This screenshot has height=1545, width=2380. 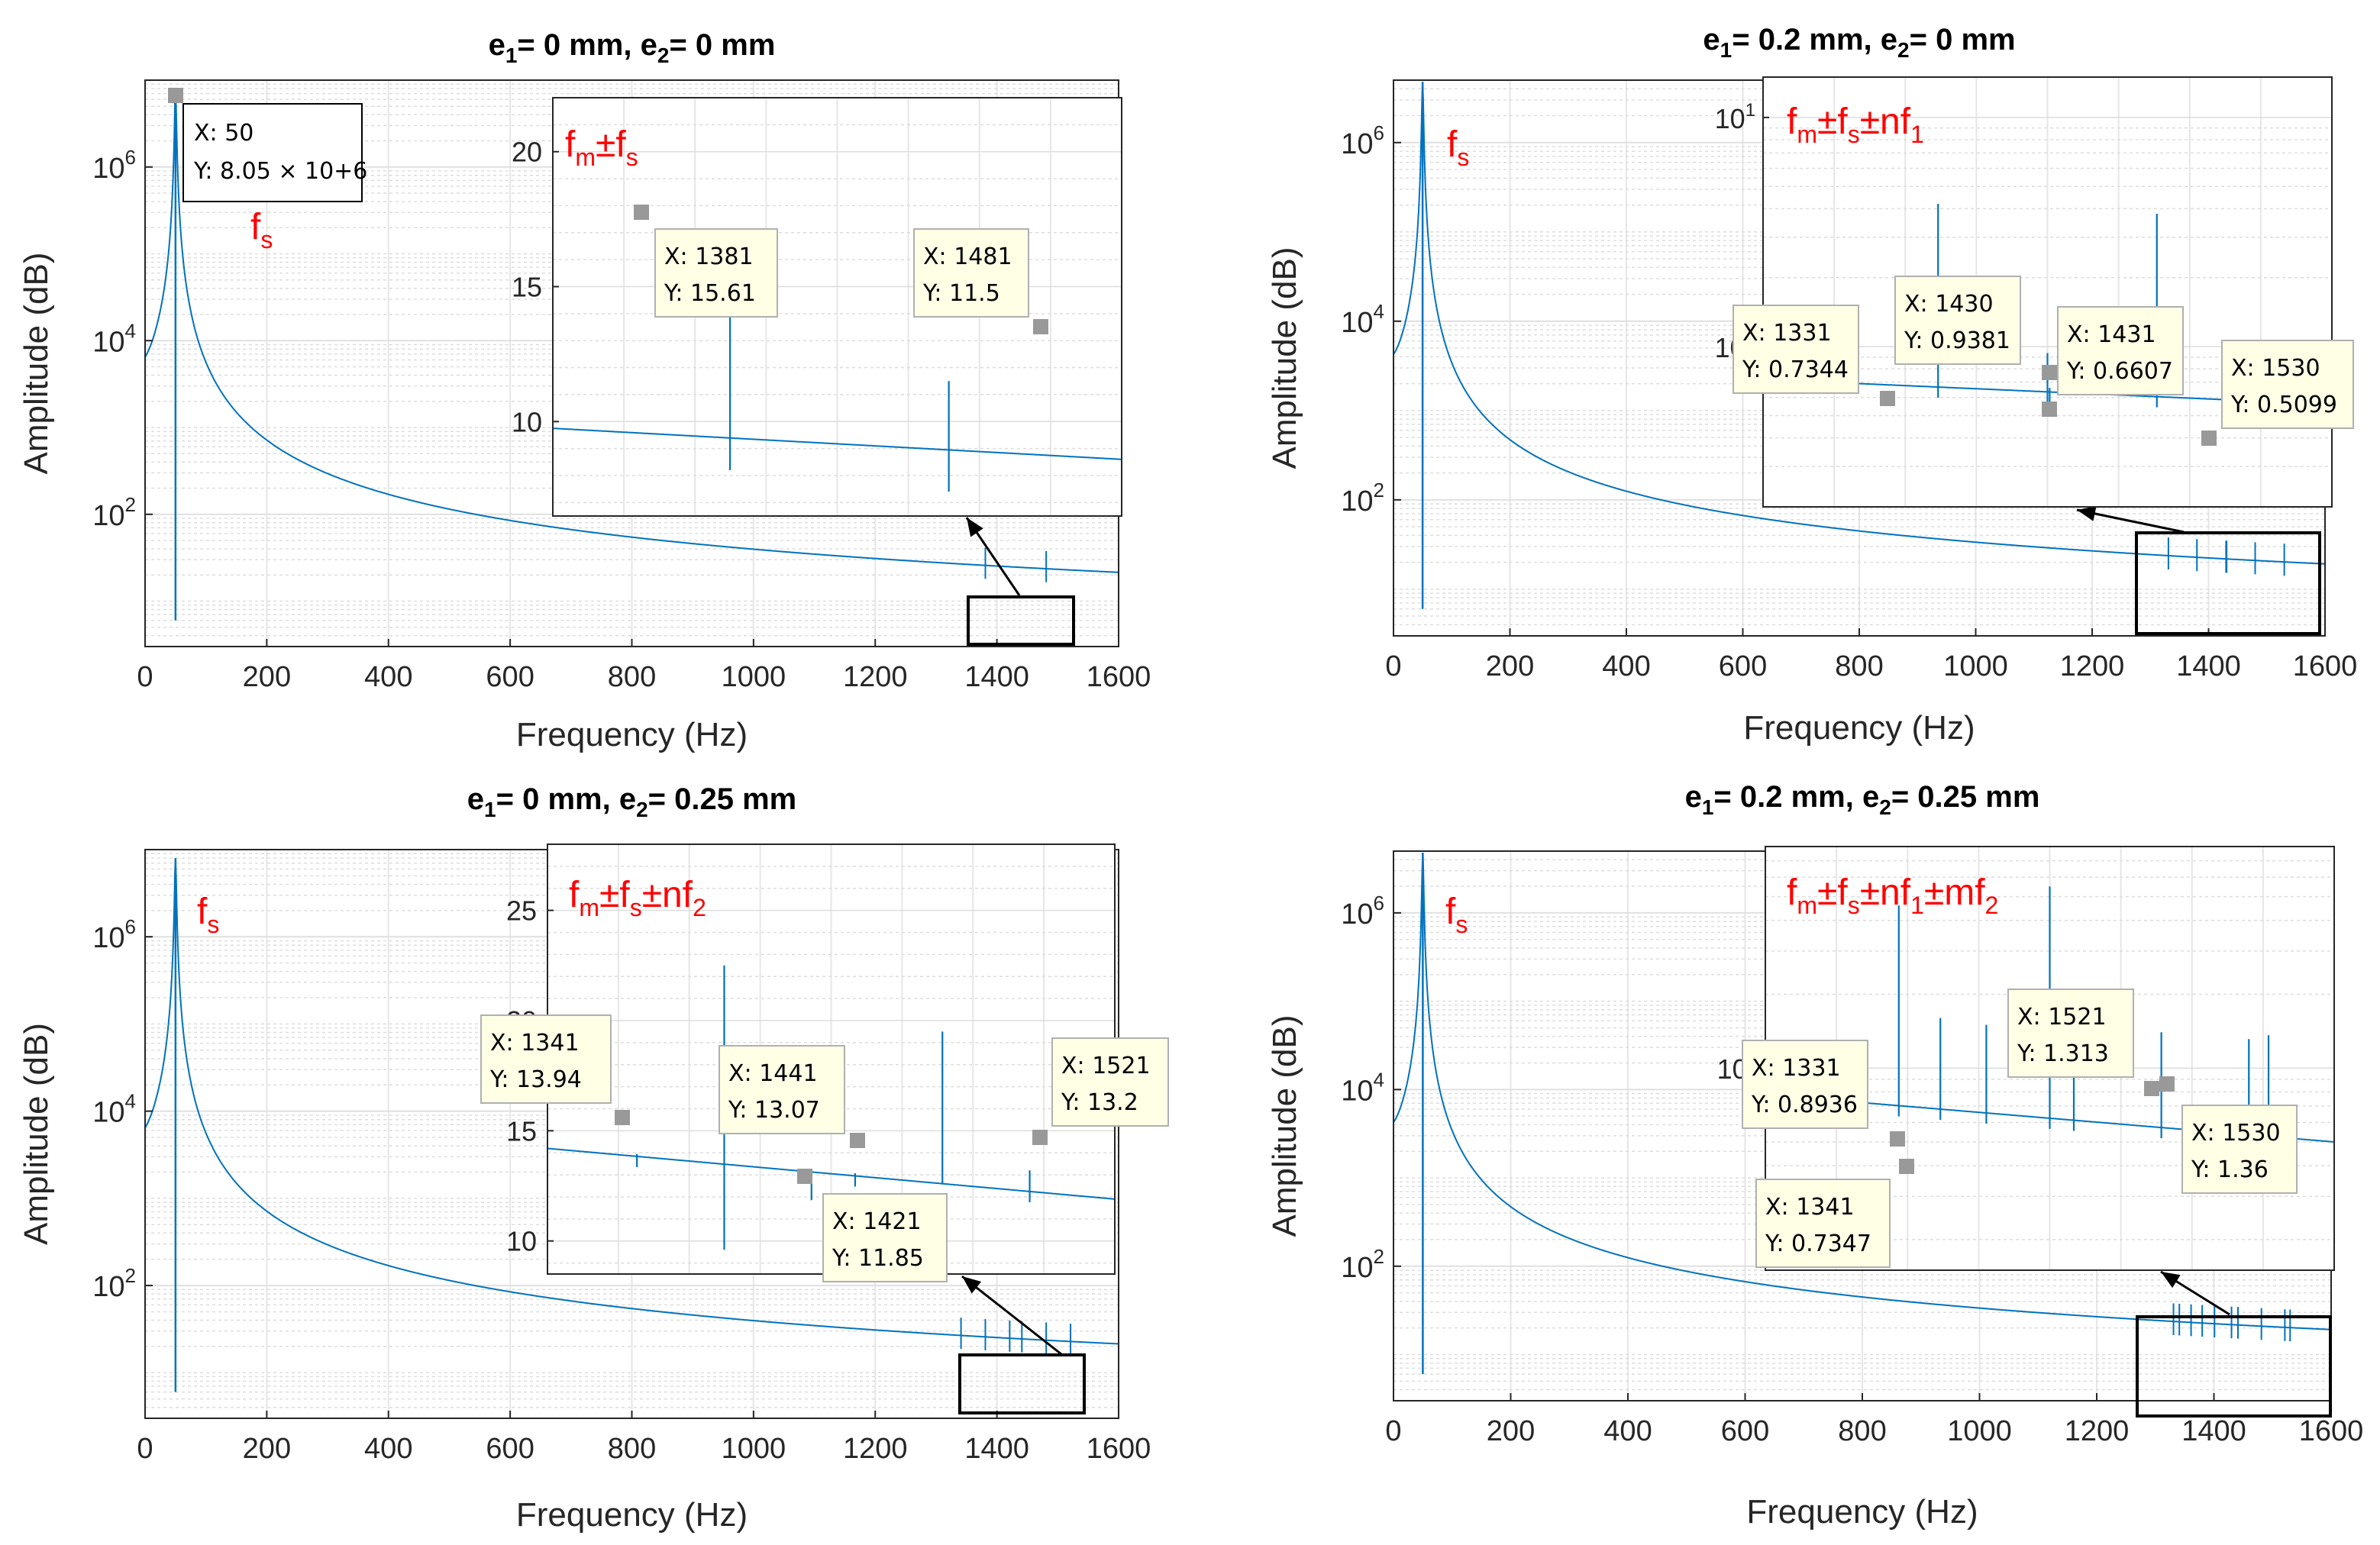 I want to click on annotation-term: ±mf, so click(x=1954, y=892).